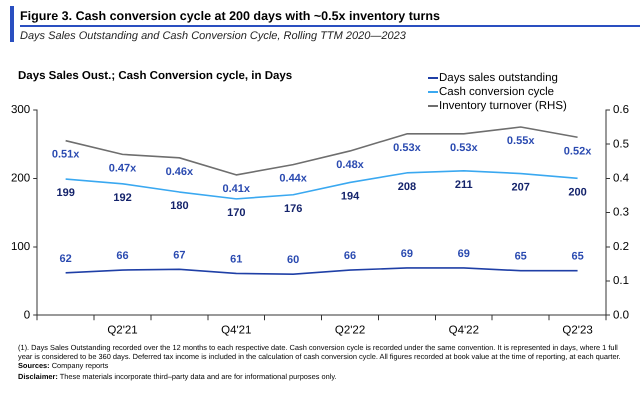  What do you see at coordinates (122, 330) in the screenshot?
I see `x-tick-label: Q2'21` at bounding box center [122, 330].